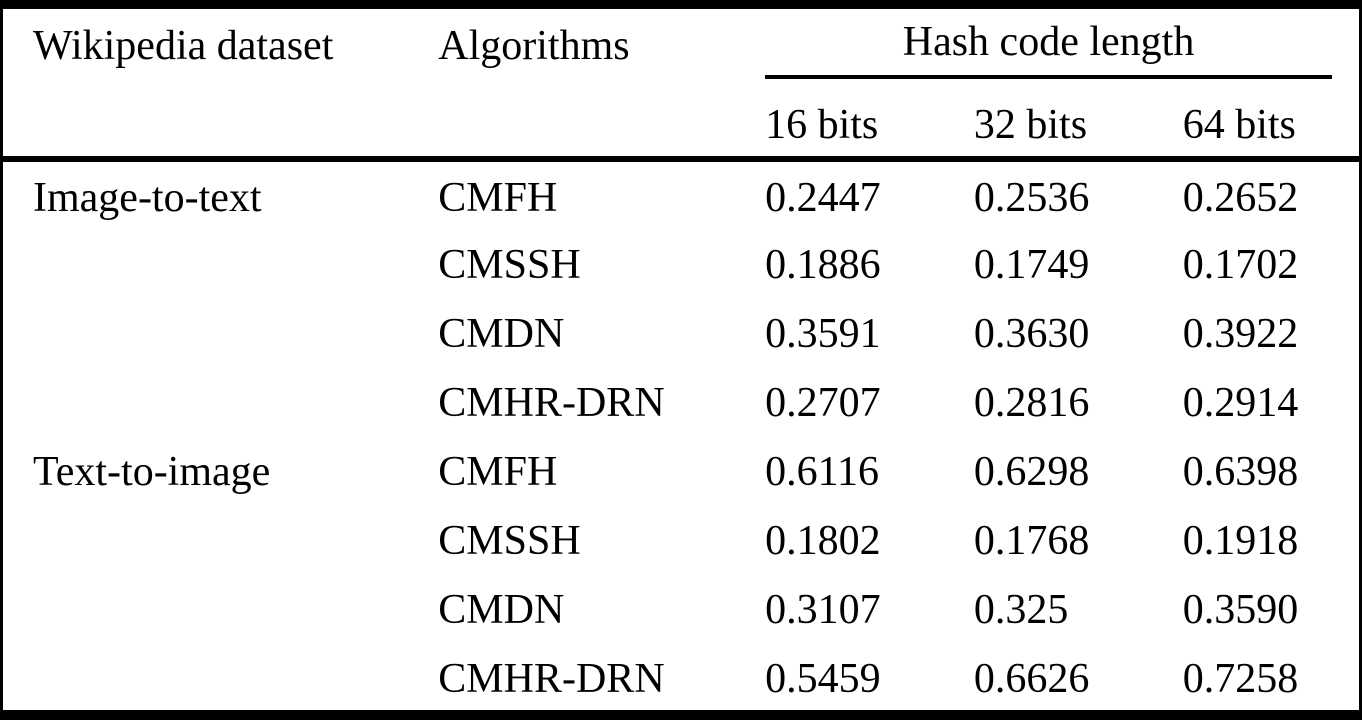 The height and width of the screenshot is (720, 1362). Describe the element at coordinates (823, 403) in the screenshot. I see `value-cell-16bits: 0.2707` at that location.